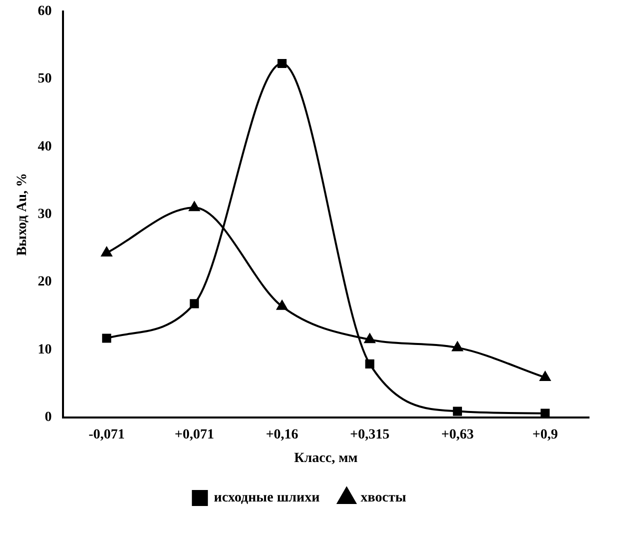 The height and width of the screenshot is (535, 619). Describe the element at coordinates (194, 434) in the screenshot. I see `x-tick-label: +0,071` at that location.